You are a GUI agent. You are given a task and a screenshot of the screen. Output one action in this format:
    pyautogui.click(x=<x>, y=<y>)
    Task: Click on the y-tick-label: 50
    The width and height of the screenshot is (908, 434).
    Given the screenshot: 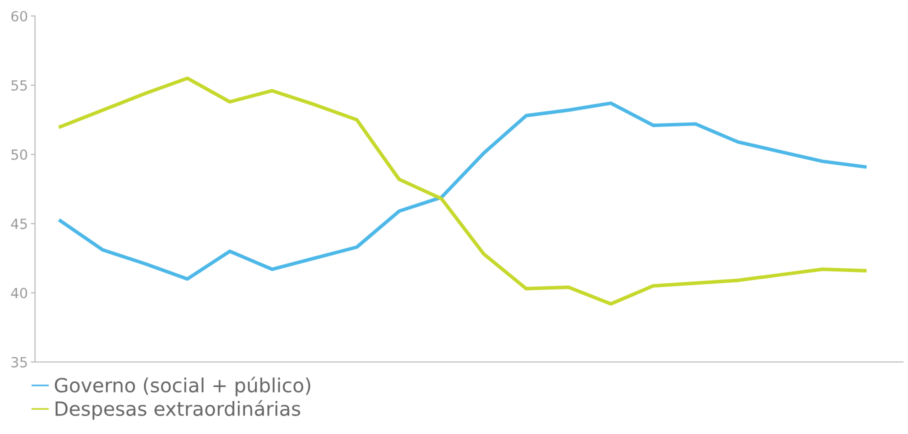 What is the action you would take?
    pyautogui.click(x=19, y=154)
    